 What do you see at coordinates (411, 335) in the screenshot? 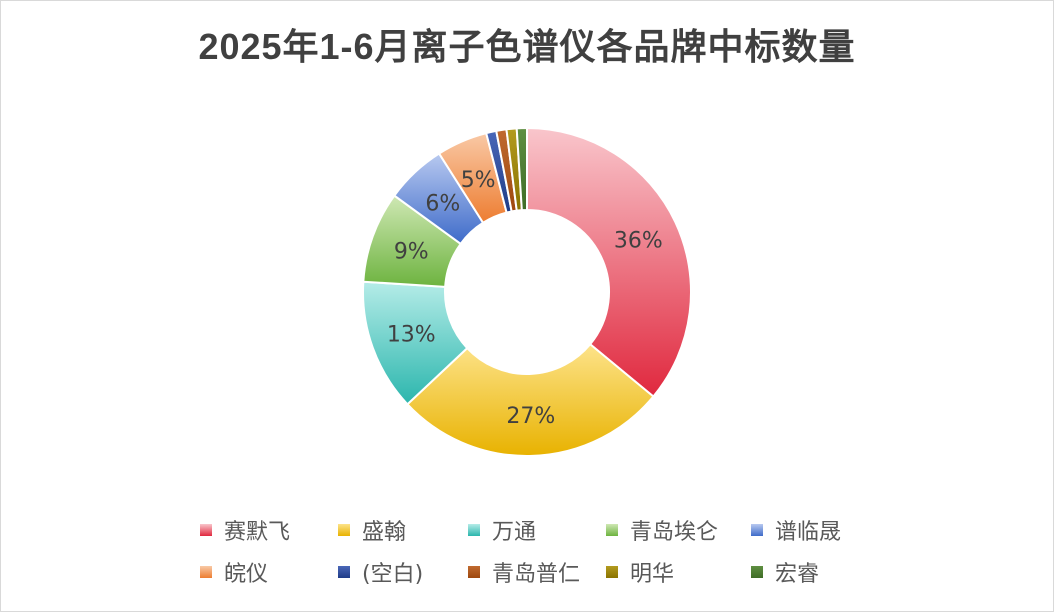
I see `slice-label-万通: 13%` at bounding box center [411, 335].